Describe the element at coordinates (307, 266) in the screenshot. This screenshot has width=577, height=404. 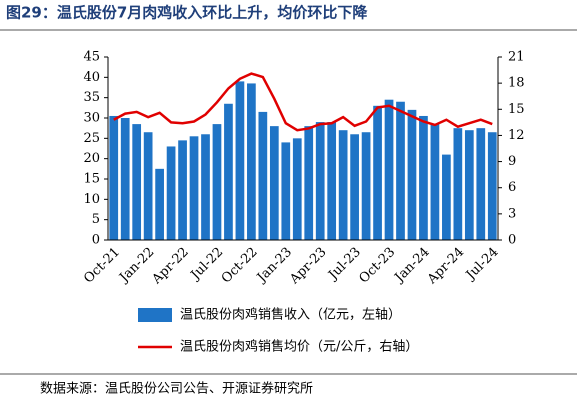
I see `x-tick-label: Apr-23` at that location.